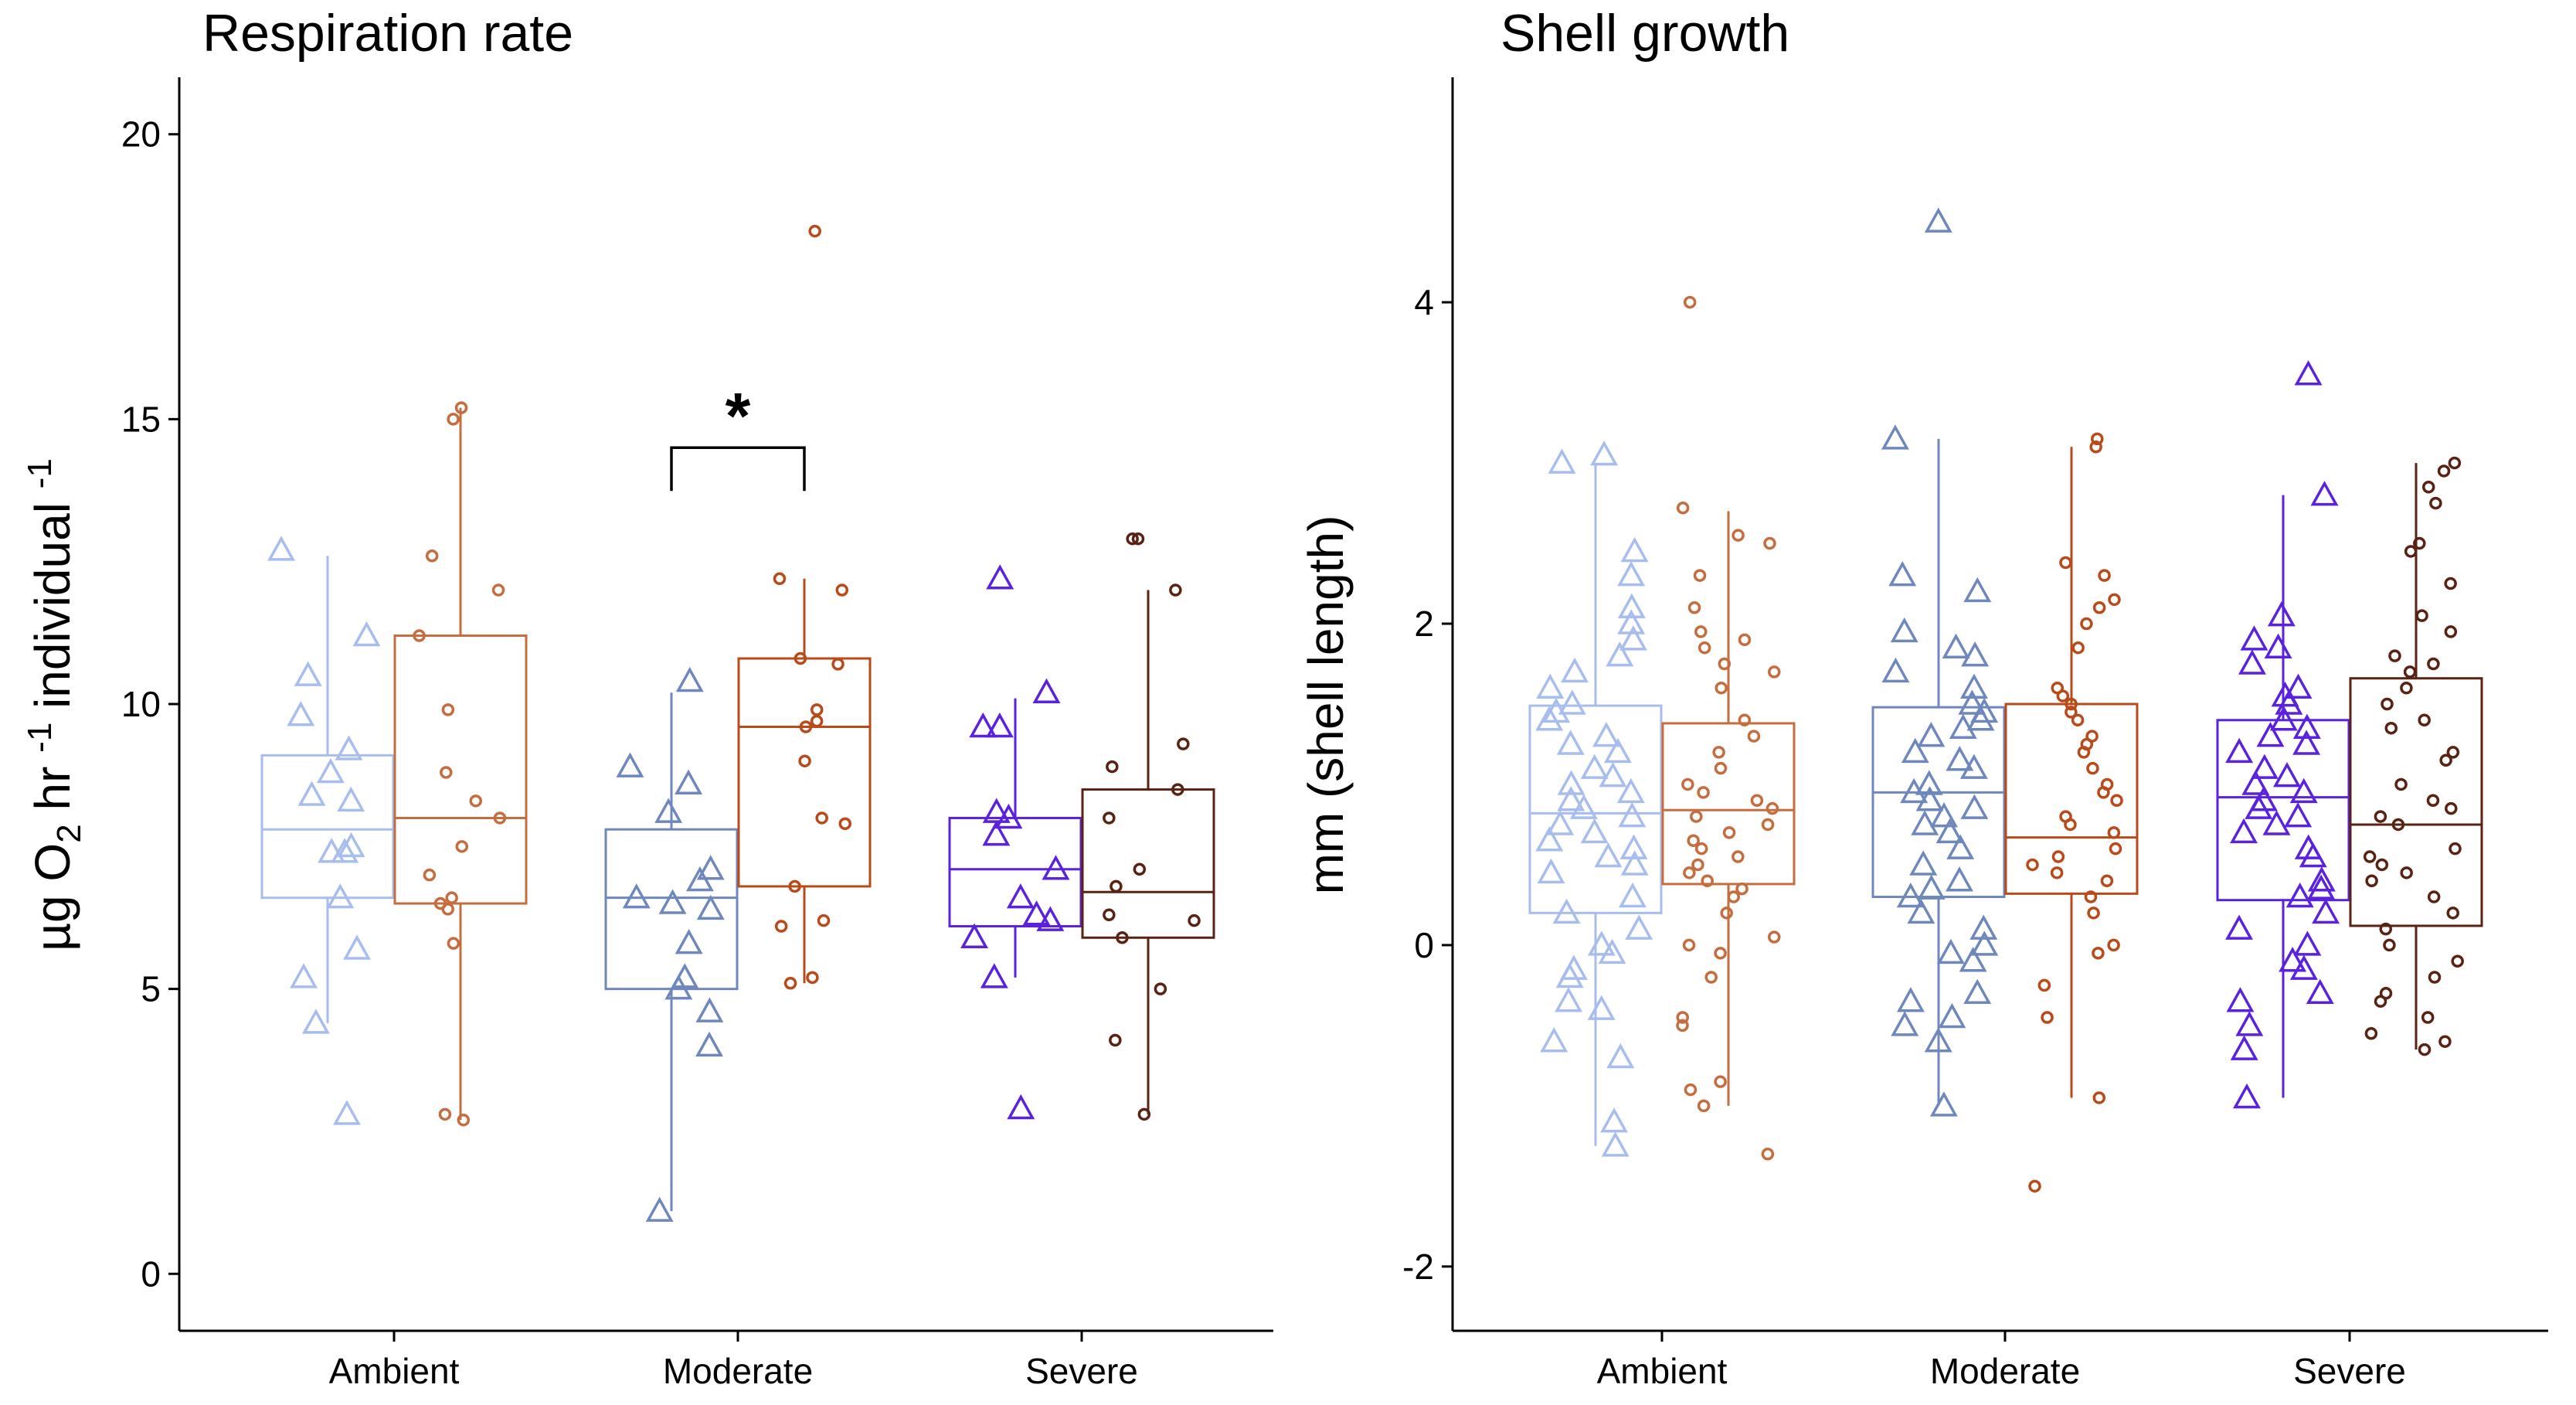  What do you see at coordinates (69, 833) in the screenshot?
I see `y-axis-label-part: 2` at bounding box center [69, 833].